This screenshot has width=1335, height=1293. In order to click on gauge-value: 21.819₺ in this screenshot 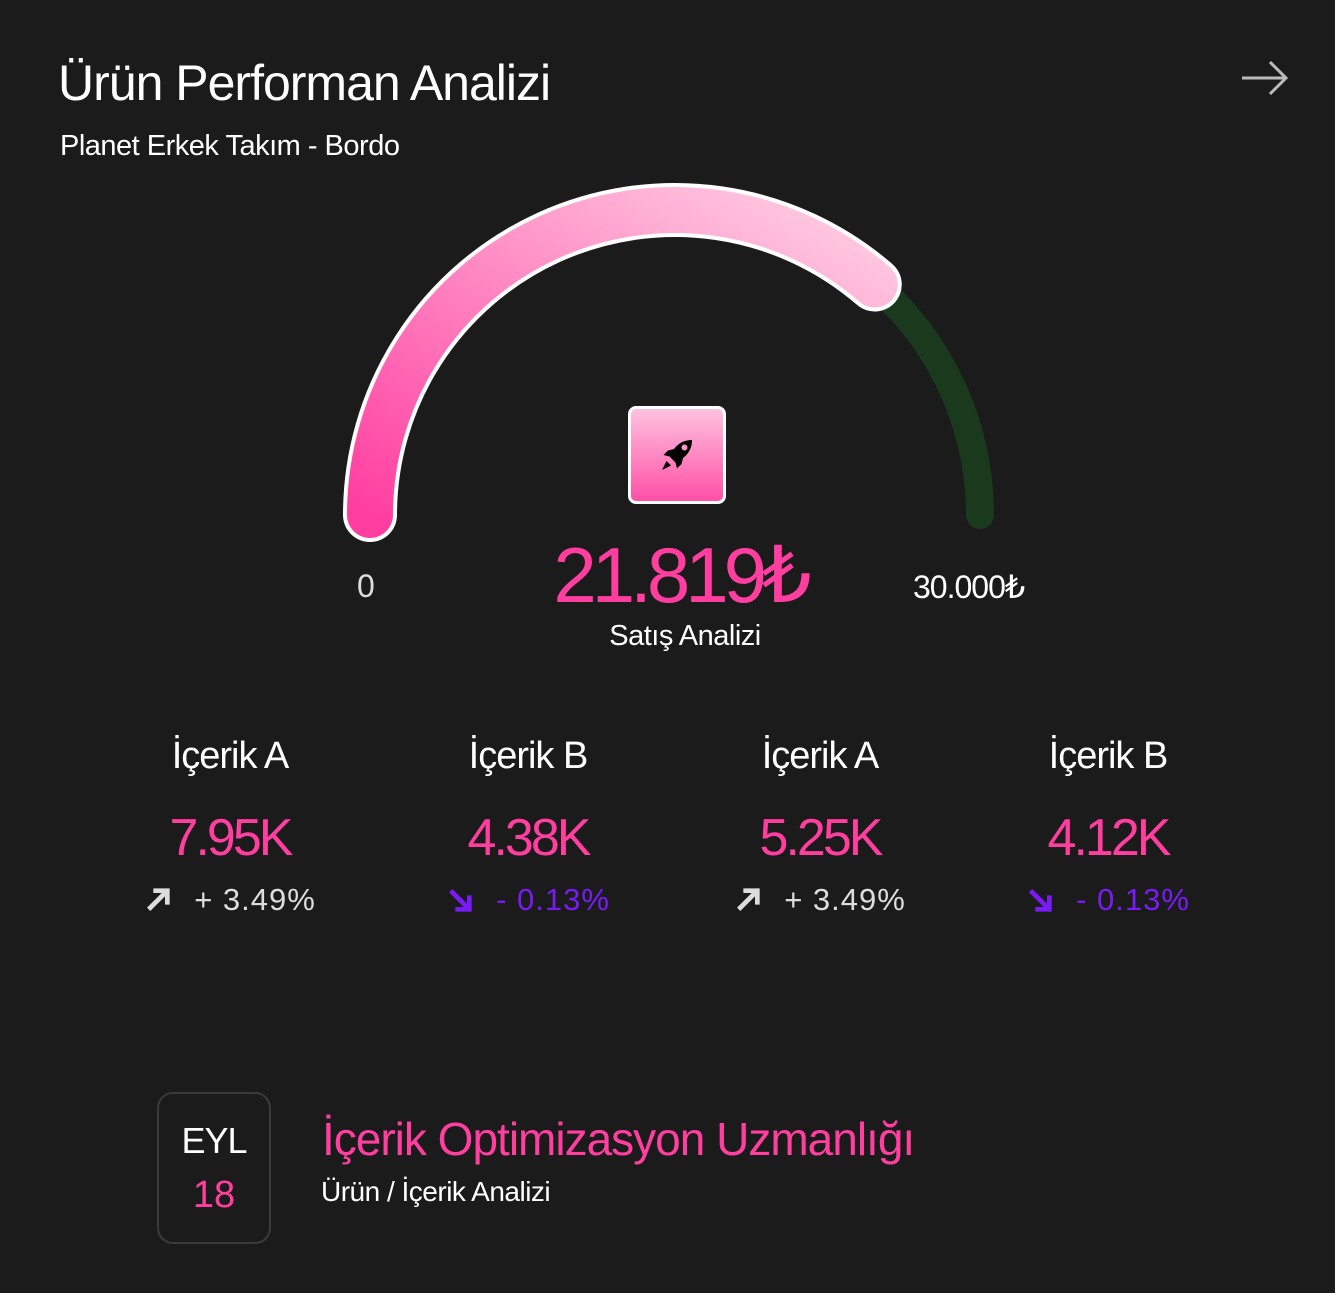, I will do `click(682, 575)`.